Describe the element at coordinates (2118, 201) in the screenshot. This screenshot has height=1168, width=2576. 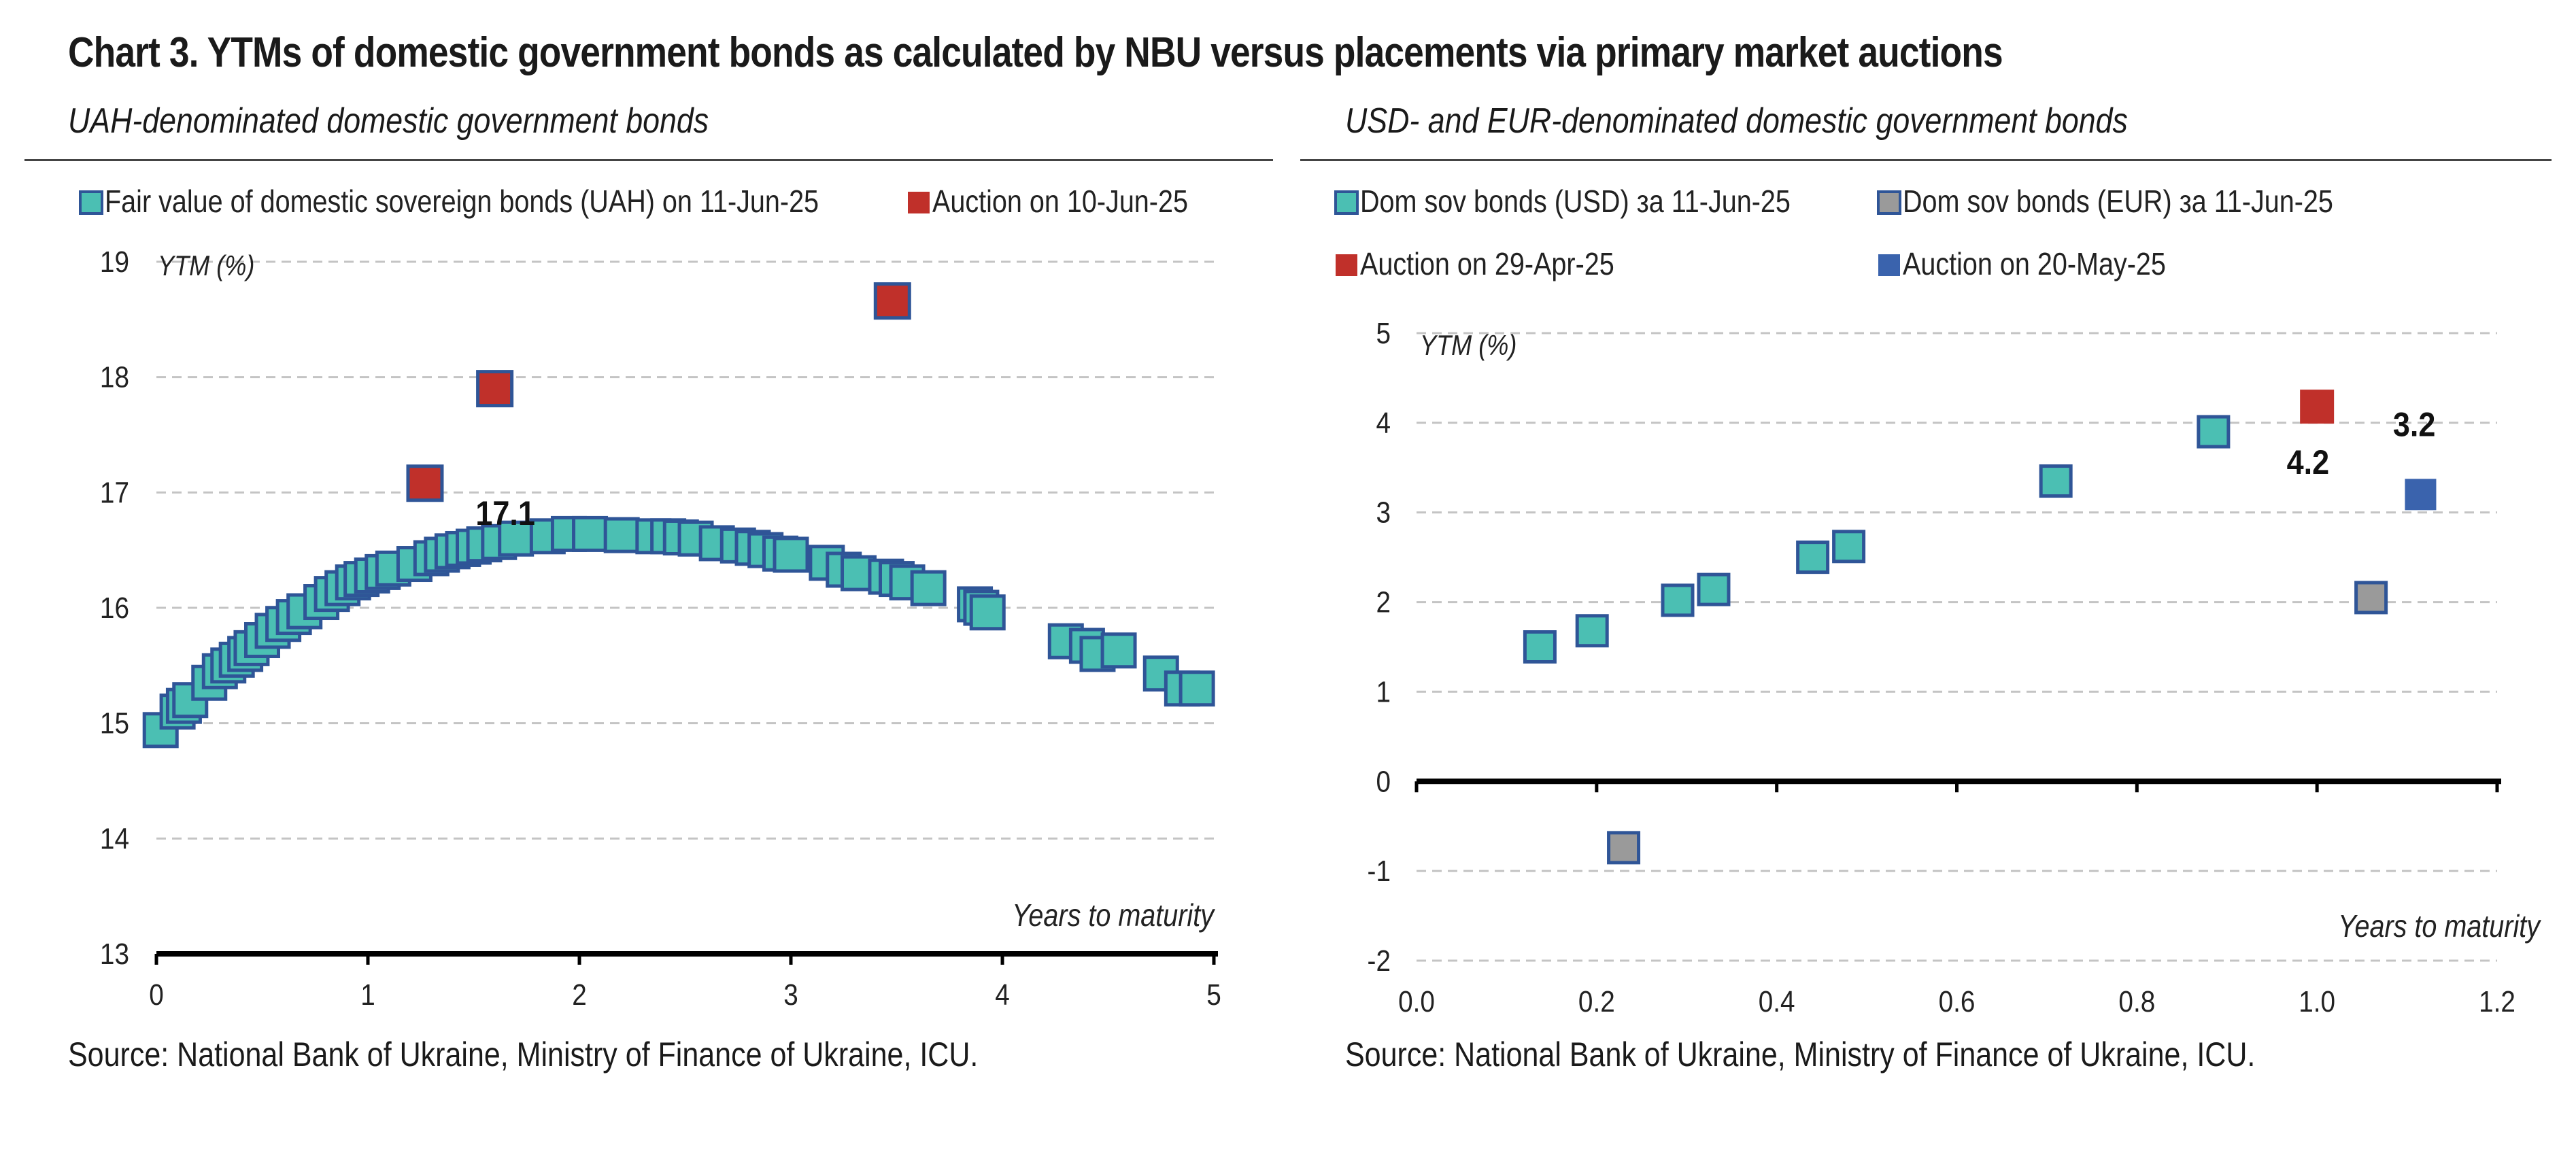
I see `legend-label: Dom sov bonds (EUR) за 11-Jun-25` at that location.